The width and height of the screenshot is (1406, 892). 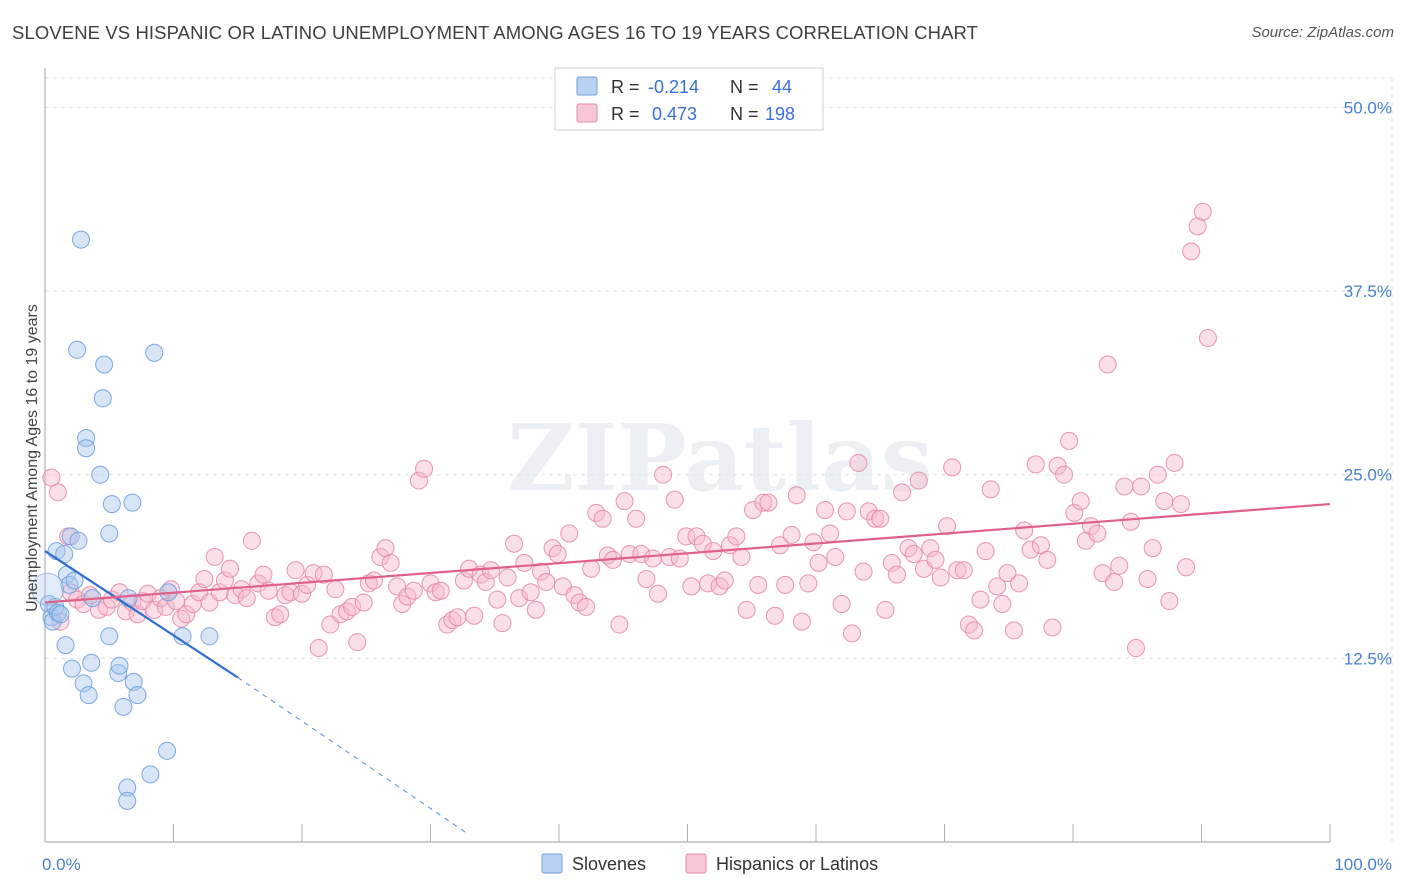 What do you see at coordinates (674, 114) in the screenshot?
I see `legend-r-value-2: 0.473` at bounding box center [674, 114].